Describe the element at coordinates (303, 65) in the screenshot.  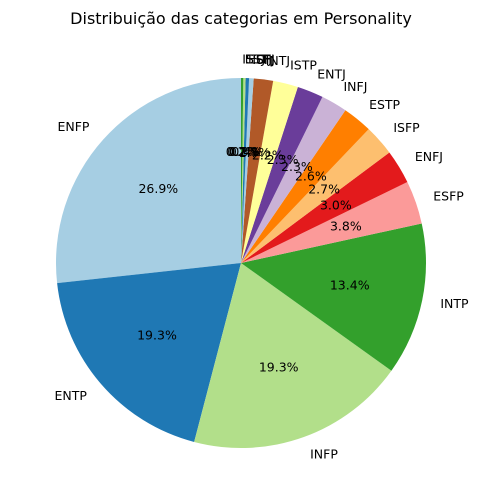
I see `label-istp: ISTP` at that location.